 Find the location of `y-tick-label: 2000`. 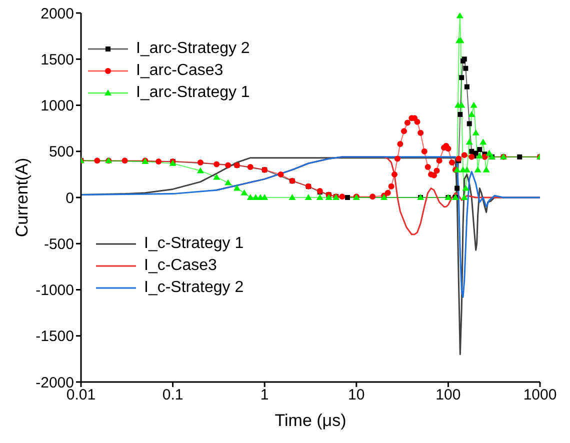

y-tick-label: 2000 is located at coordinates (57, 13).